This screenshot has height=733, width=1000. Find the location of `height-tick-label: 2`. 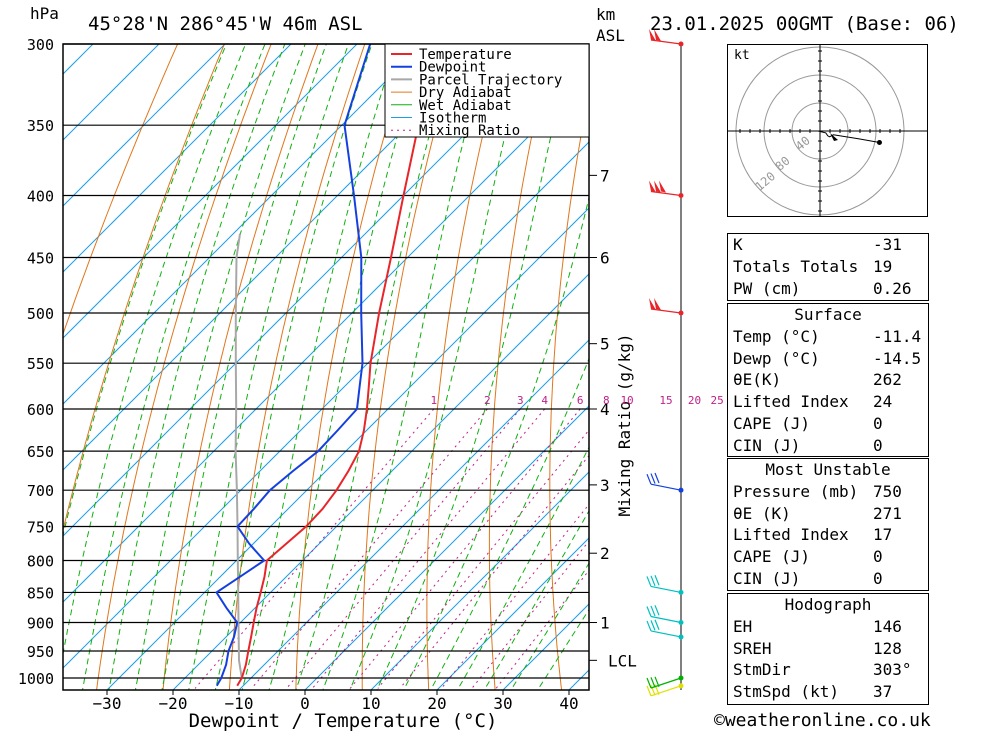

height-tick-label: 2 is located at coordinates (605, 553).